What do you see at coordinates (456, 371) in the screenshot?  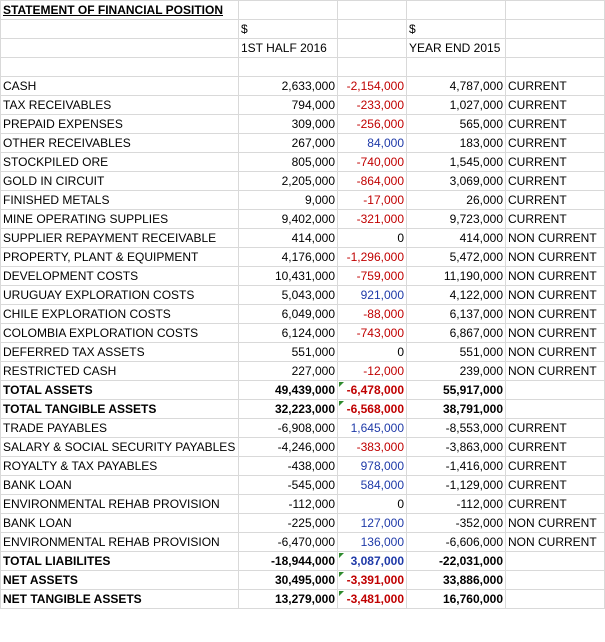 I see `value-ye2015: 239,000` at bounding box center [456, 371].